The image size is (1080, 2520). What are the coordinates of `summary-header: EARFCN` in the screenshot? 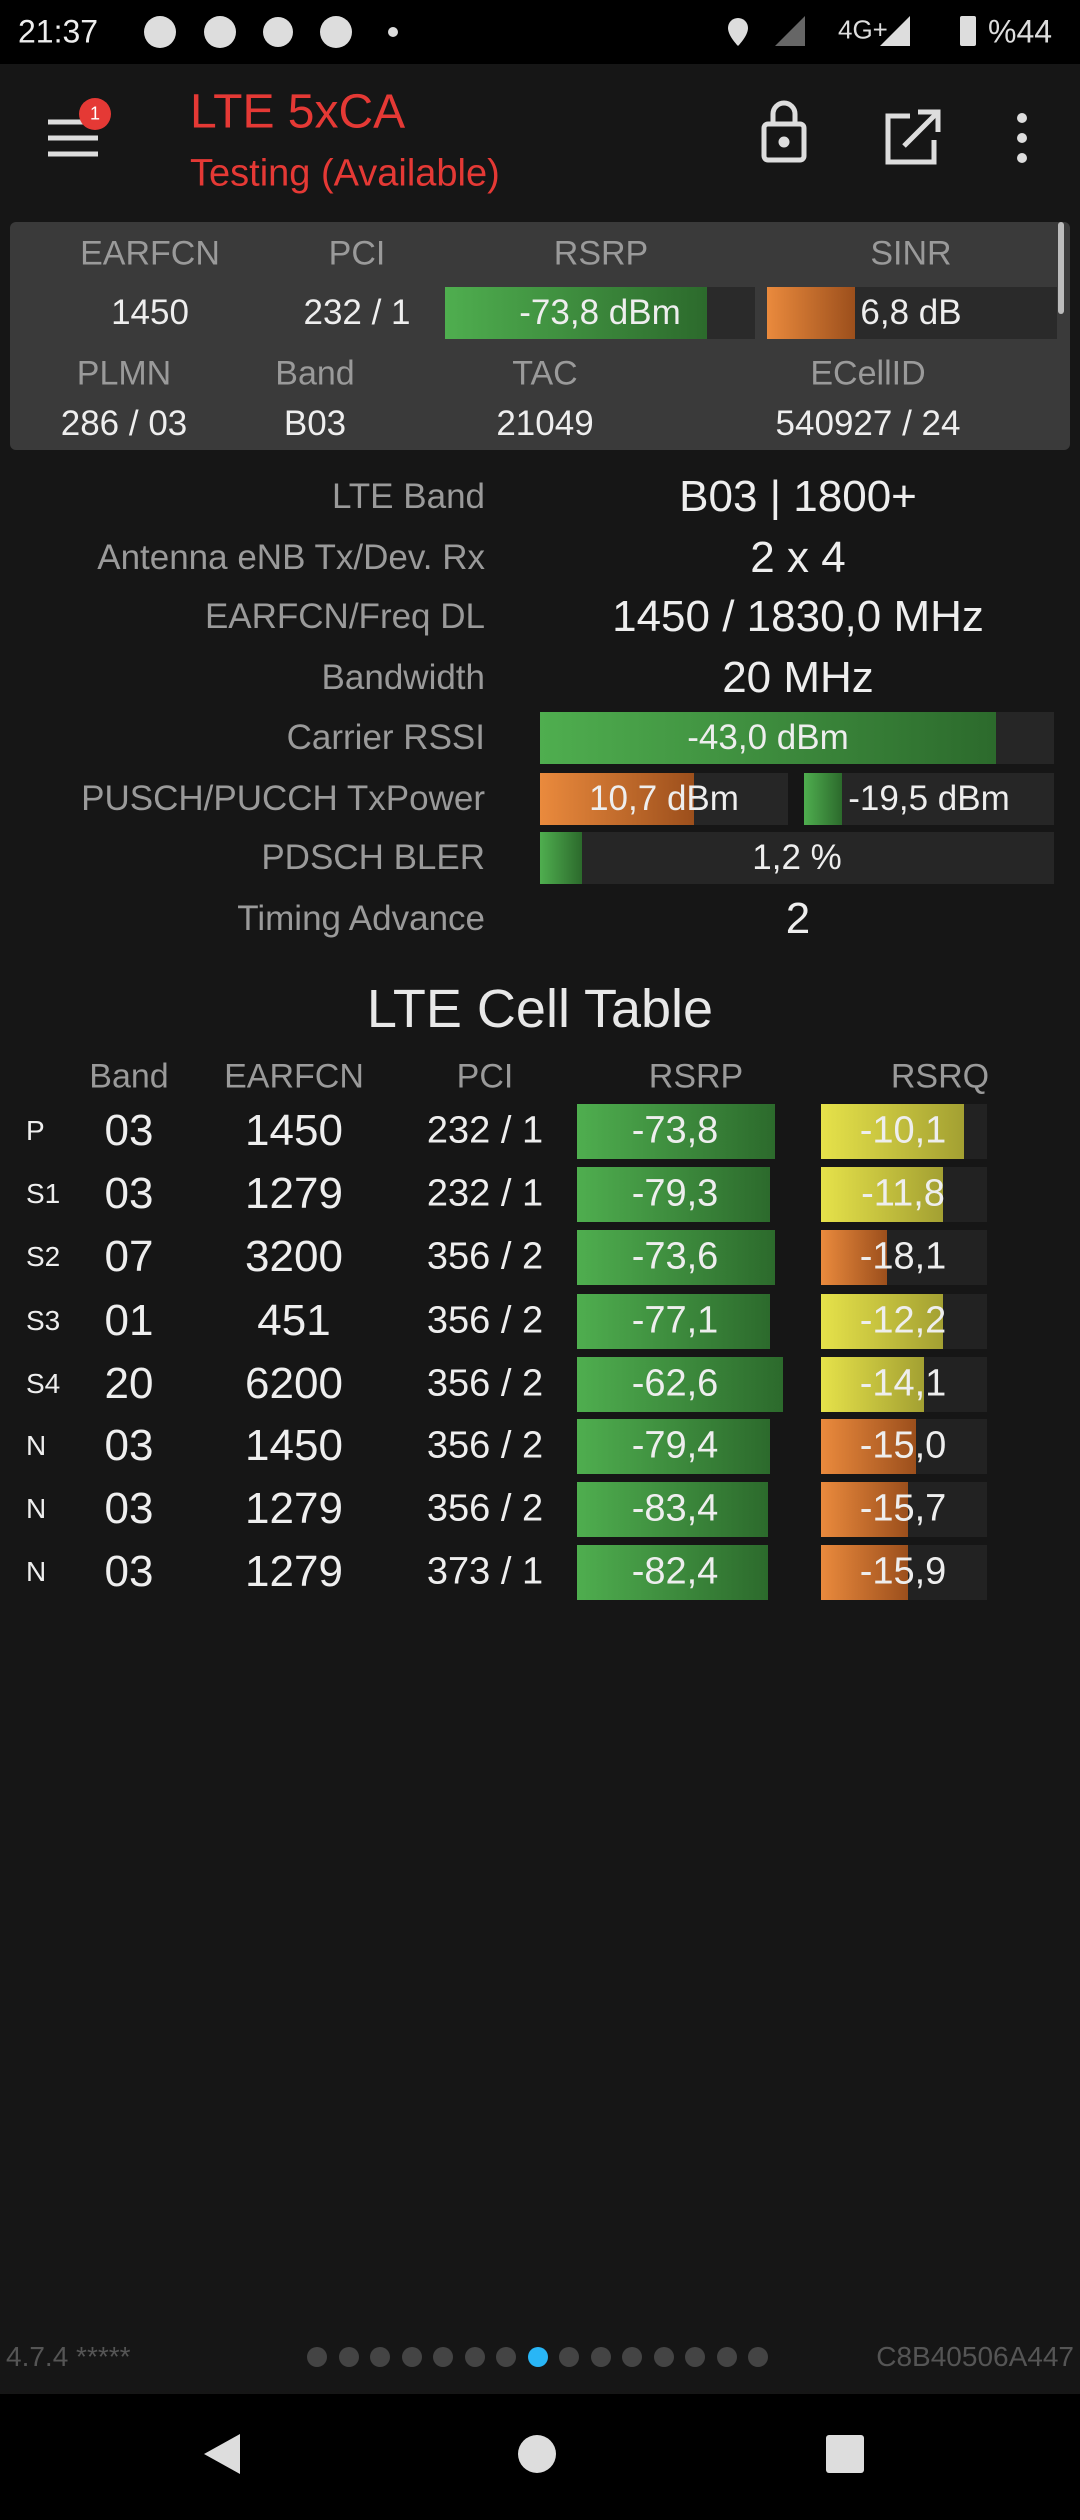 It's located at (150, 253).